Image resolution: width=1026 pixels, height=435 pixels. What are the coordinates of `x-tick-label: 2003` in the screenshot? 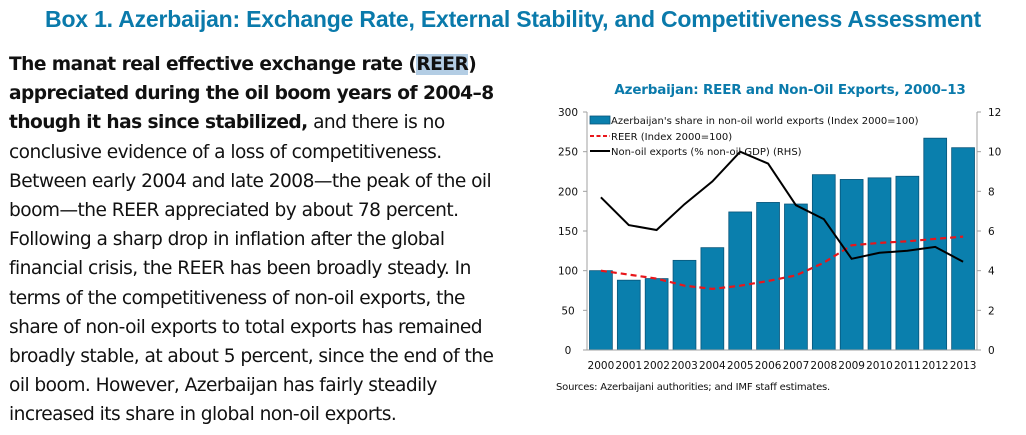 It's located at (684, 366).